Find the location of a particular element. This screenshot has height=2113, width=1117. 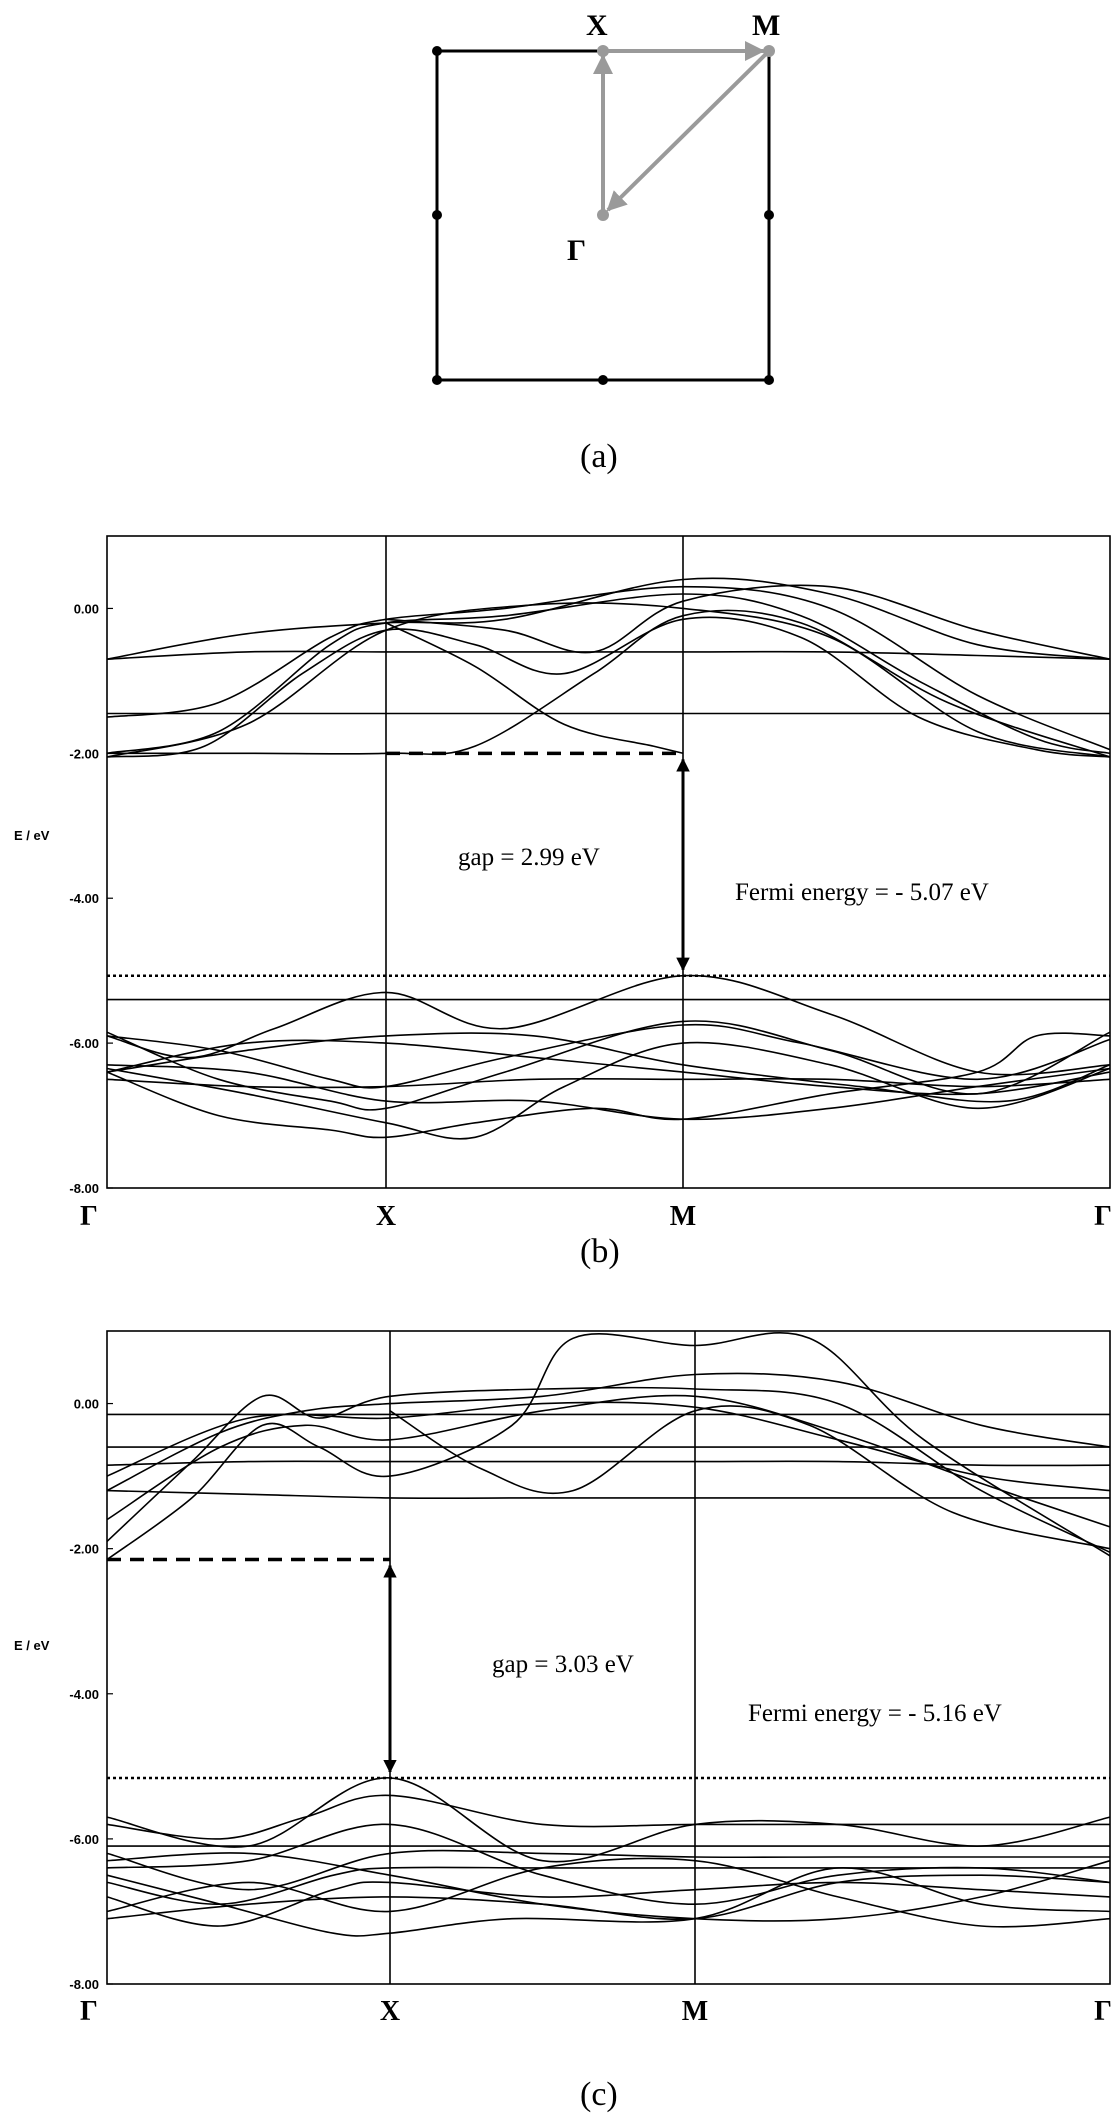

caption-c: (c) is located at coordinates (599, 2094).